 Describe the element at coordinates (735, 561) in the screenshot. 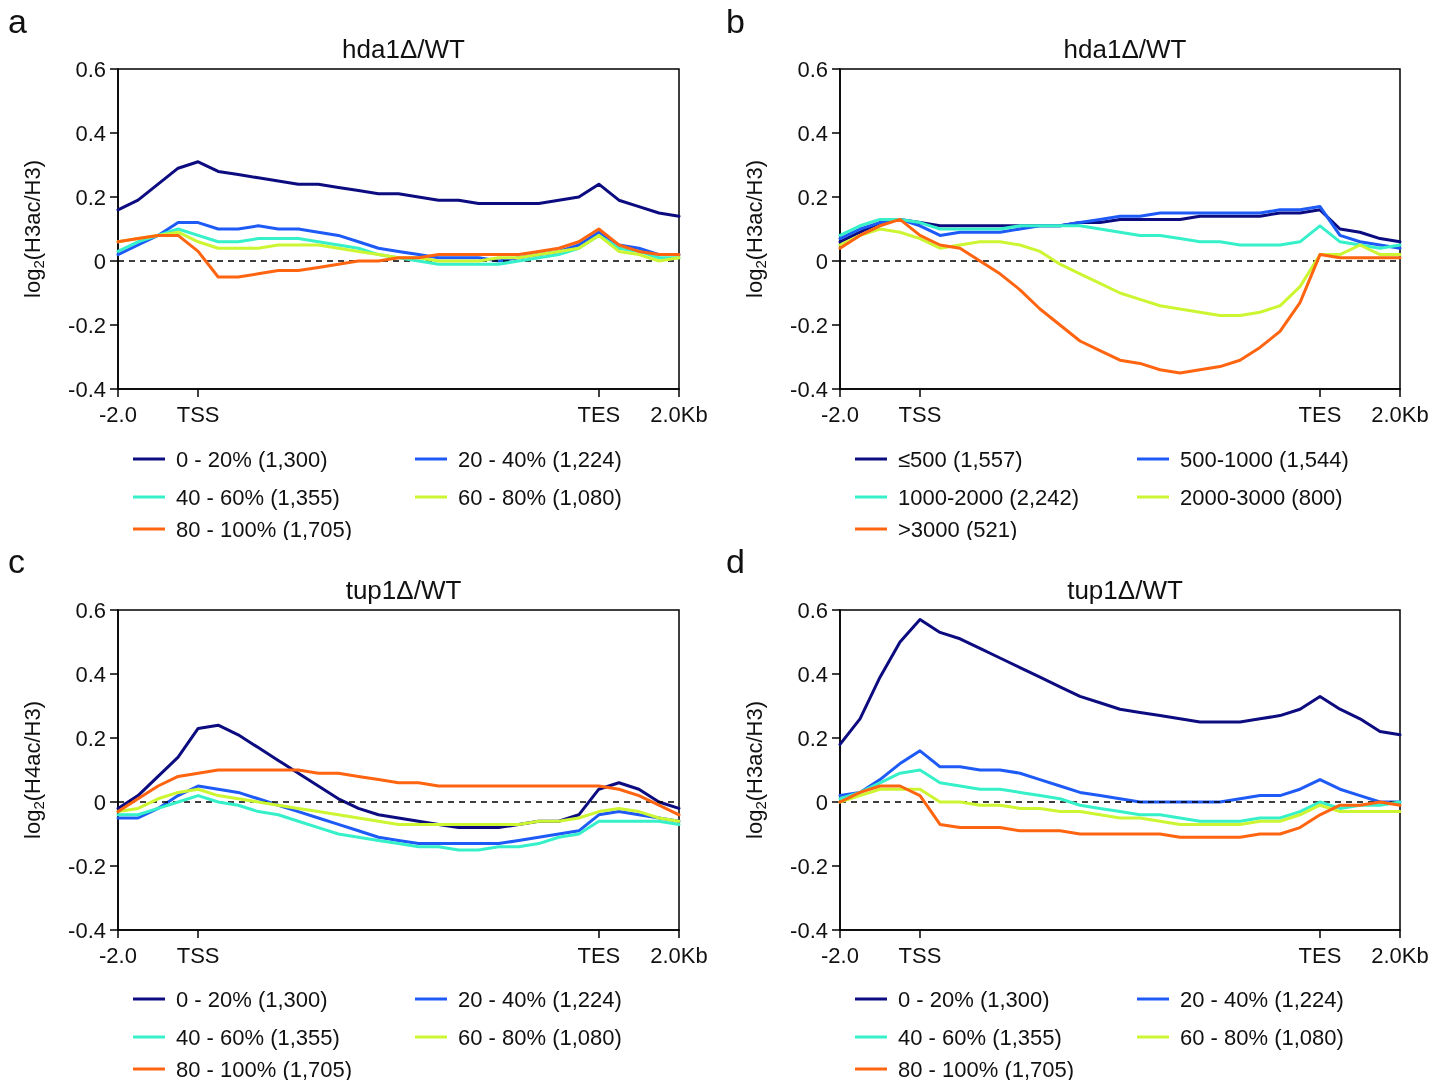

I see `text: d` at that location.